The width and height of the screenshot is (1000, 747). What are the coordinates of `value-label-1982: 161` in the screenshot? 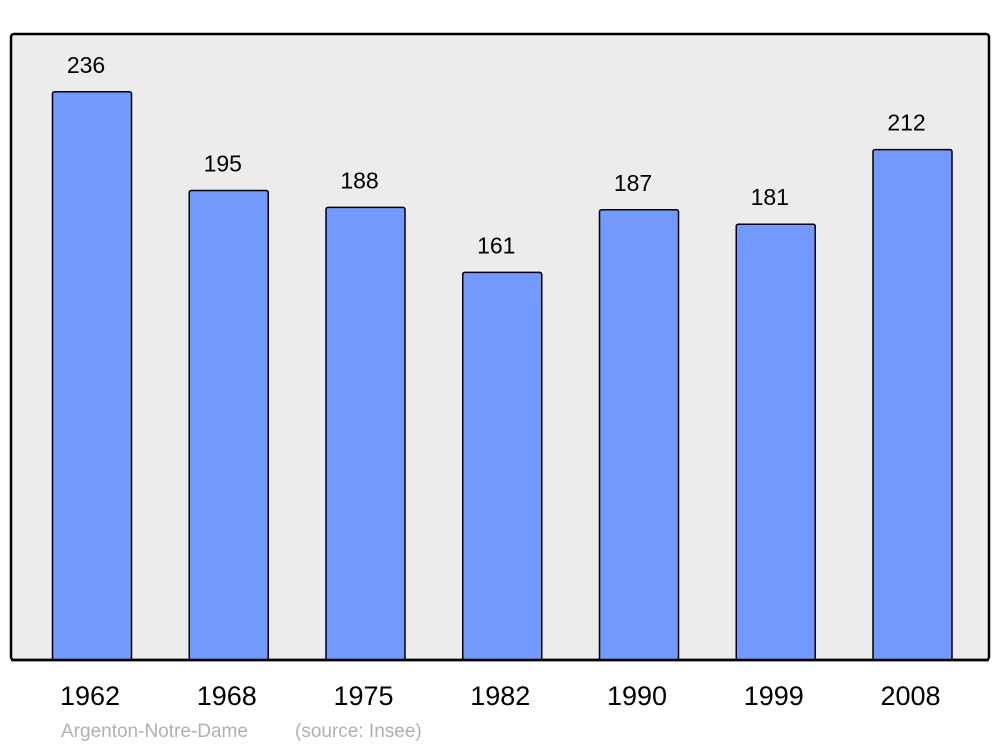 It's located at (496, 245).